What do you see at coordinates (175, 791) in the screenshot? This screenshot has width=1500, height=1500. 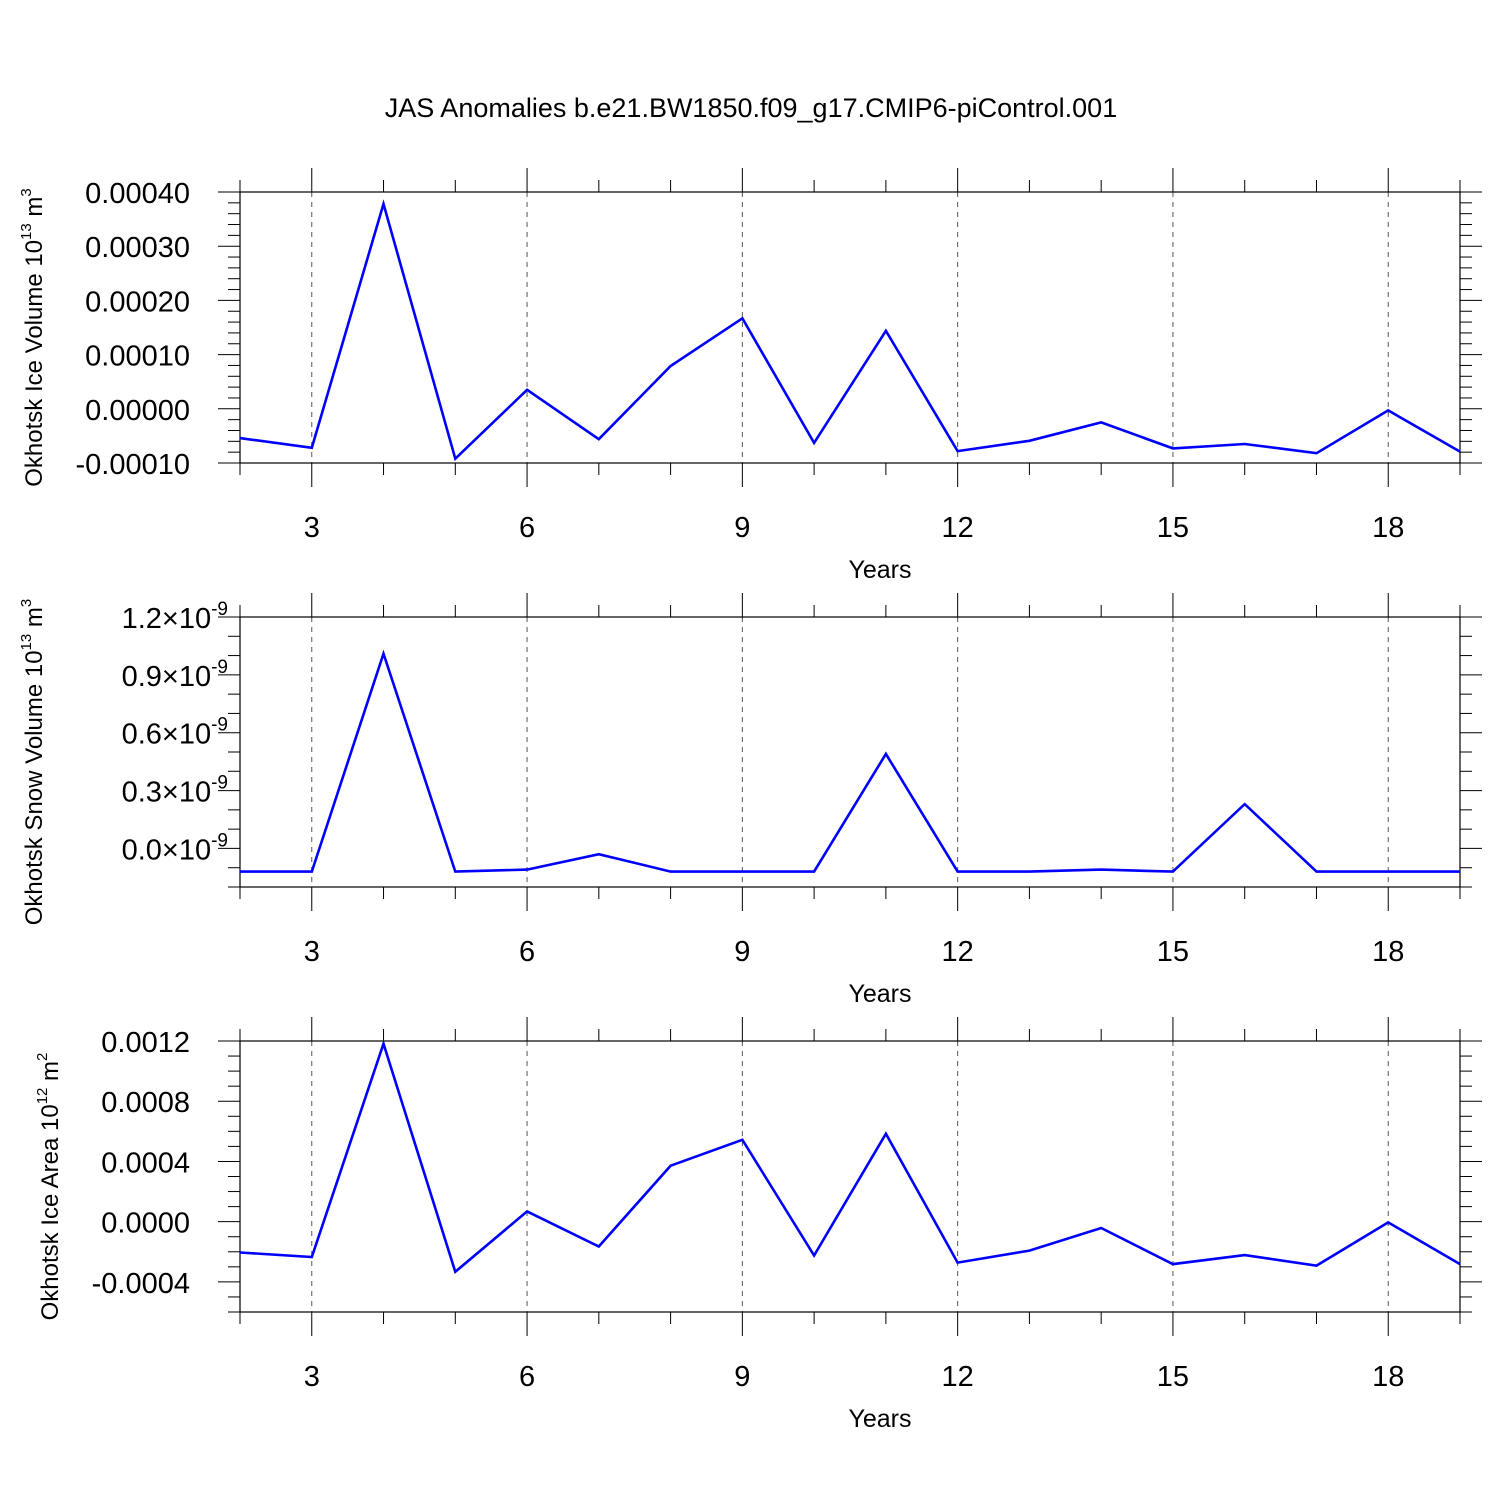 I see `y-tick-label: 0.3×10⁻⁹` at bounding box center [175, 791].